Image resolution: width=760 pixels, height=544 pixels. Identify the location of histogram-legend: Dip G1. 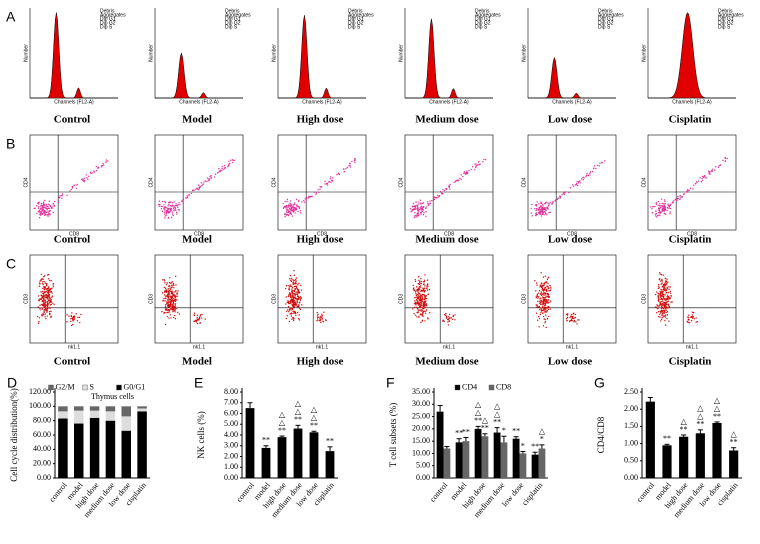
(483, 19).